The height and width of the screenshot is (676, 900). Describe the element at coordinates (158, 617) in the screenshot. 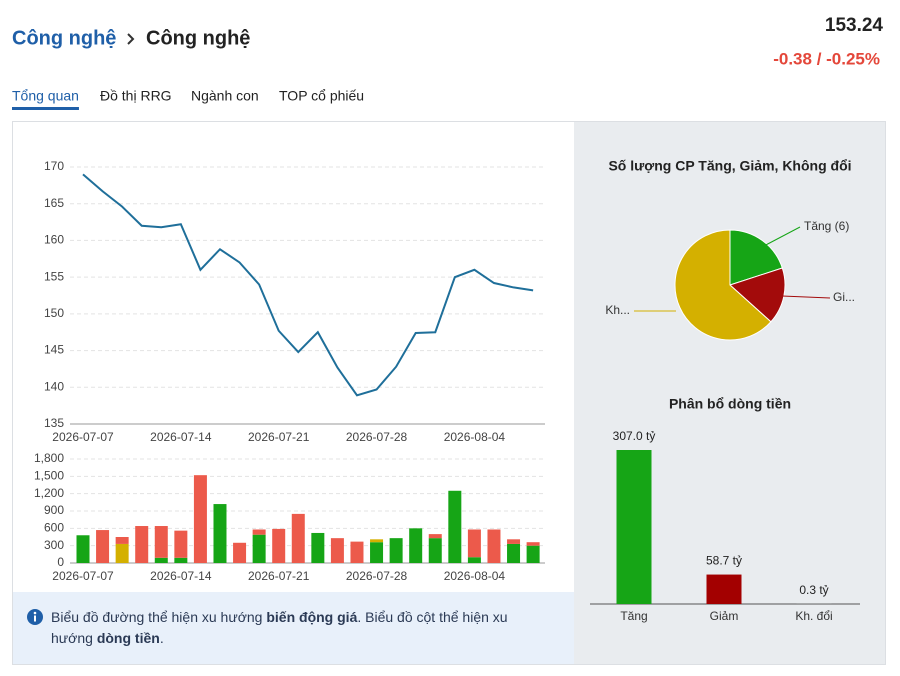

I see `note-part: Biểu đồ đường thể hiện xu hướng` at that location.